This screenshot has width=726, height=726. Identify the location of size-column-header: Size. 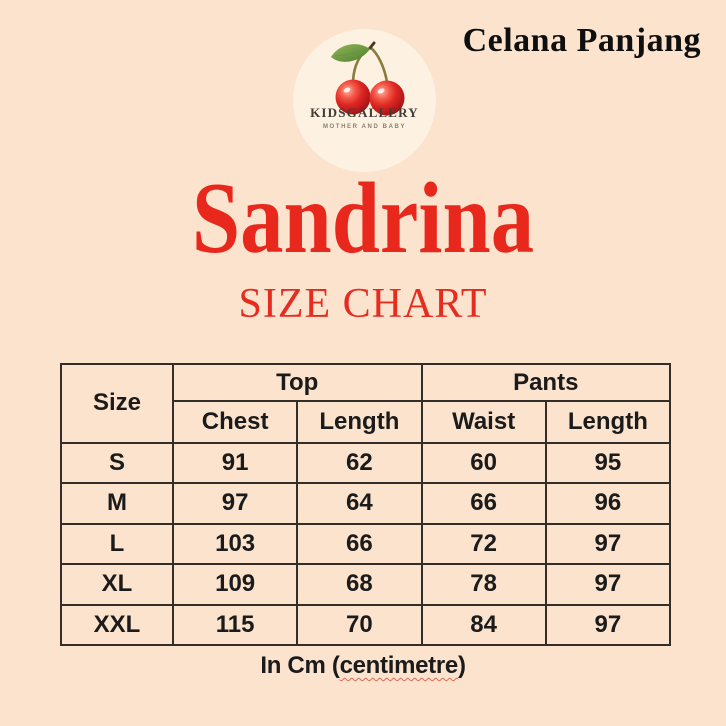
(117, 403).